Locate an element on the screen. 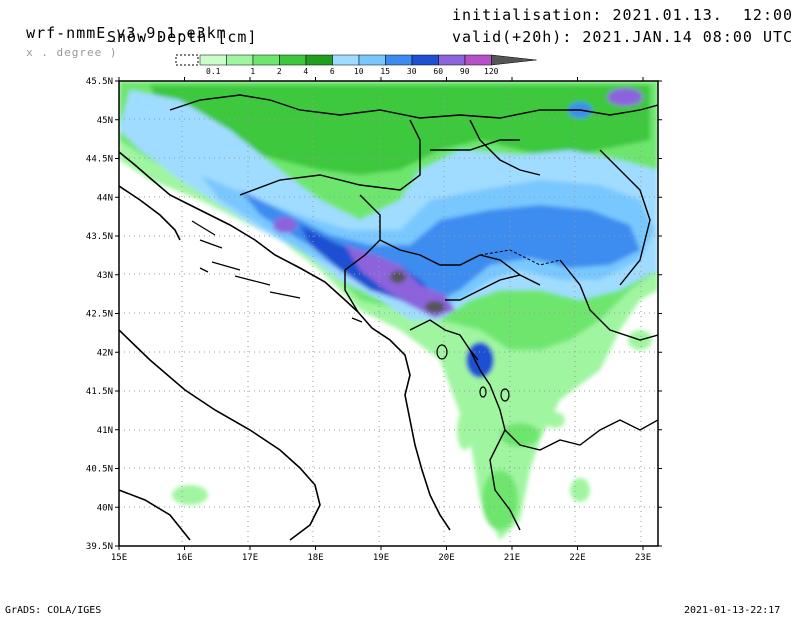  lat-label: 43N is located at coordinates (105, 276).